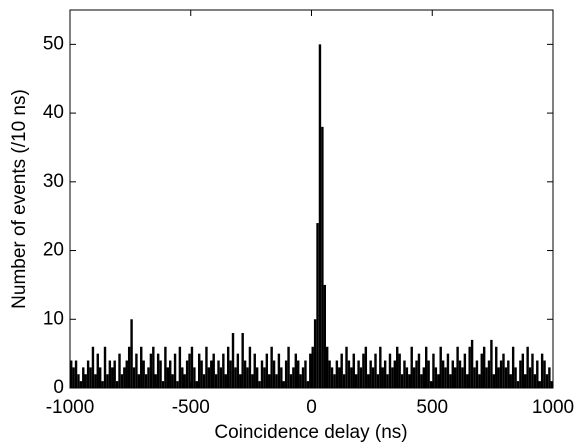  What do you see at coordinates (432, 407) in the screenshot?
I see `x-tick-label: 500` at bounding box center [432, 407].